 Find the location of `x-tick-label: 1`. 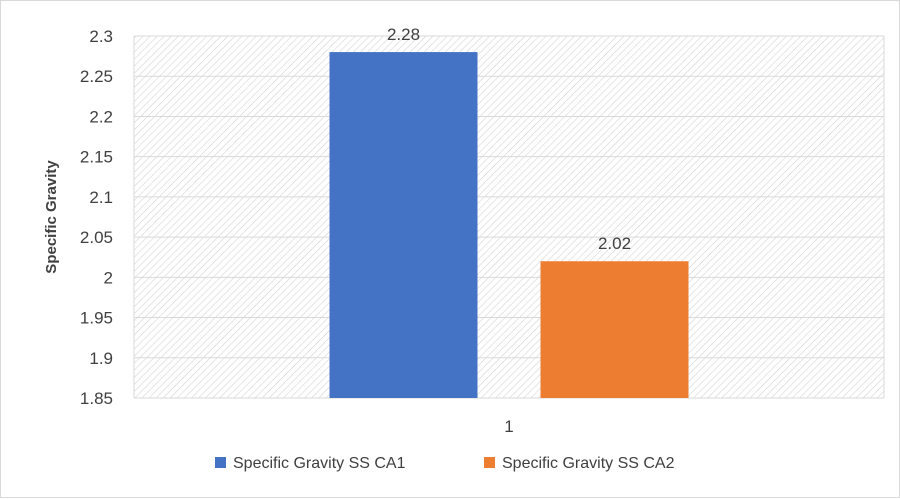

x-tick-label: 1 is located at coordinates (508, 426).